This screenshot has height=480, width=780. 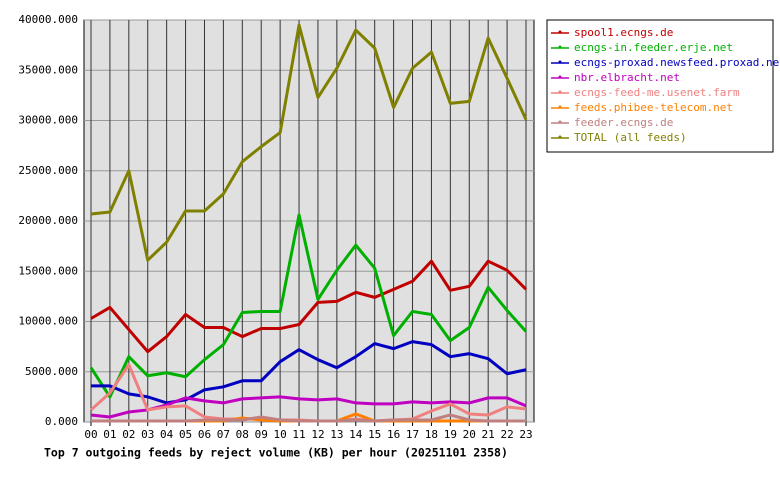 I want to click on y-tick-label: 35000.000, so click(x=48, y=69).